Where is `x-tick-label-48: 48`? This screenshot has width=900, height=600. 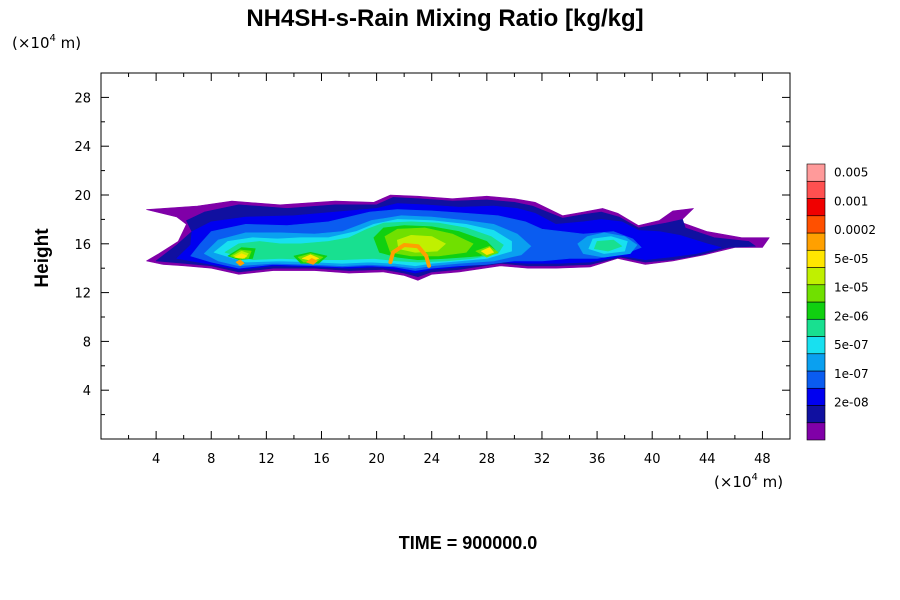
x-tick-label-48: 48 is located at coordinates (762, 459).